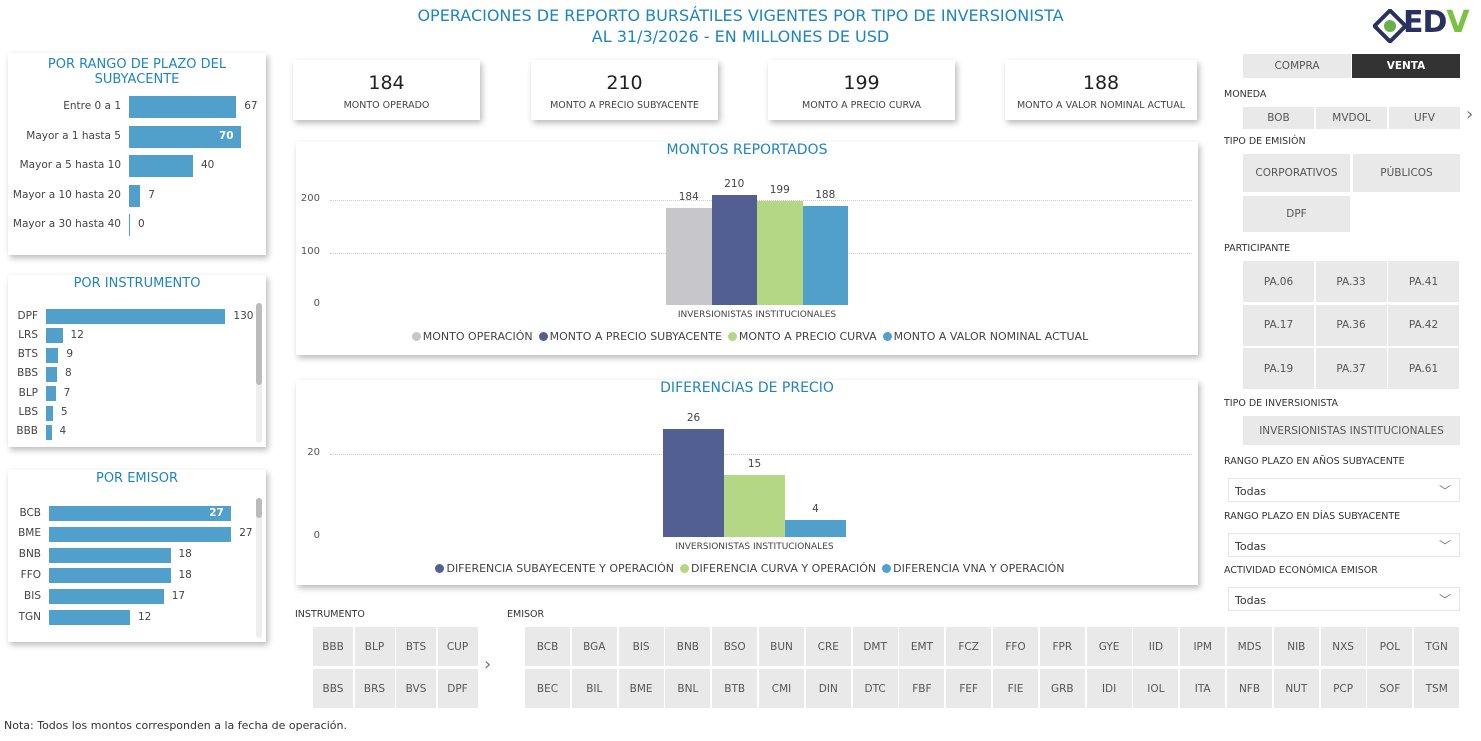 This screenshot has height=741, width=1481. Describe the element at coordinates (635, 336) in the screenshot. I see `legend-item: MONTO A PRECIO SUBYACENTE` at that location.